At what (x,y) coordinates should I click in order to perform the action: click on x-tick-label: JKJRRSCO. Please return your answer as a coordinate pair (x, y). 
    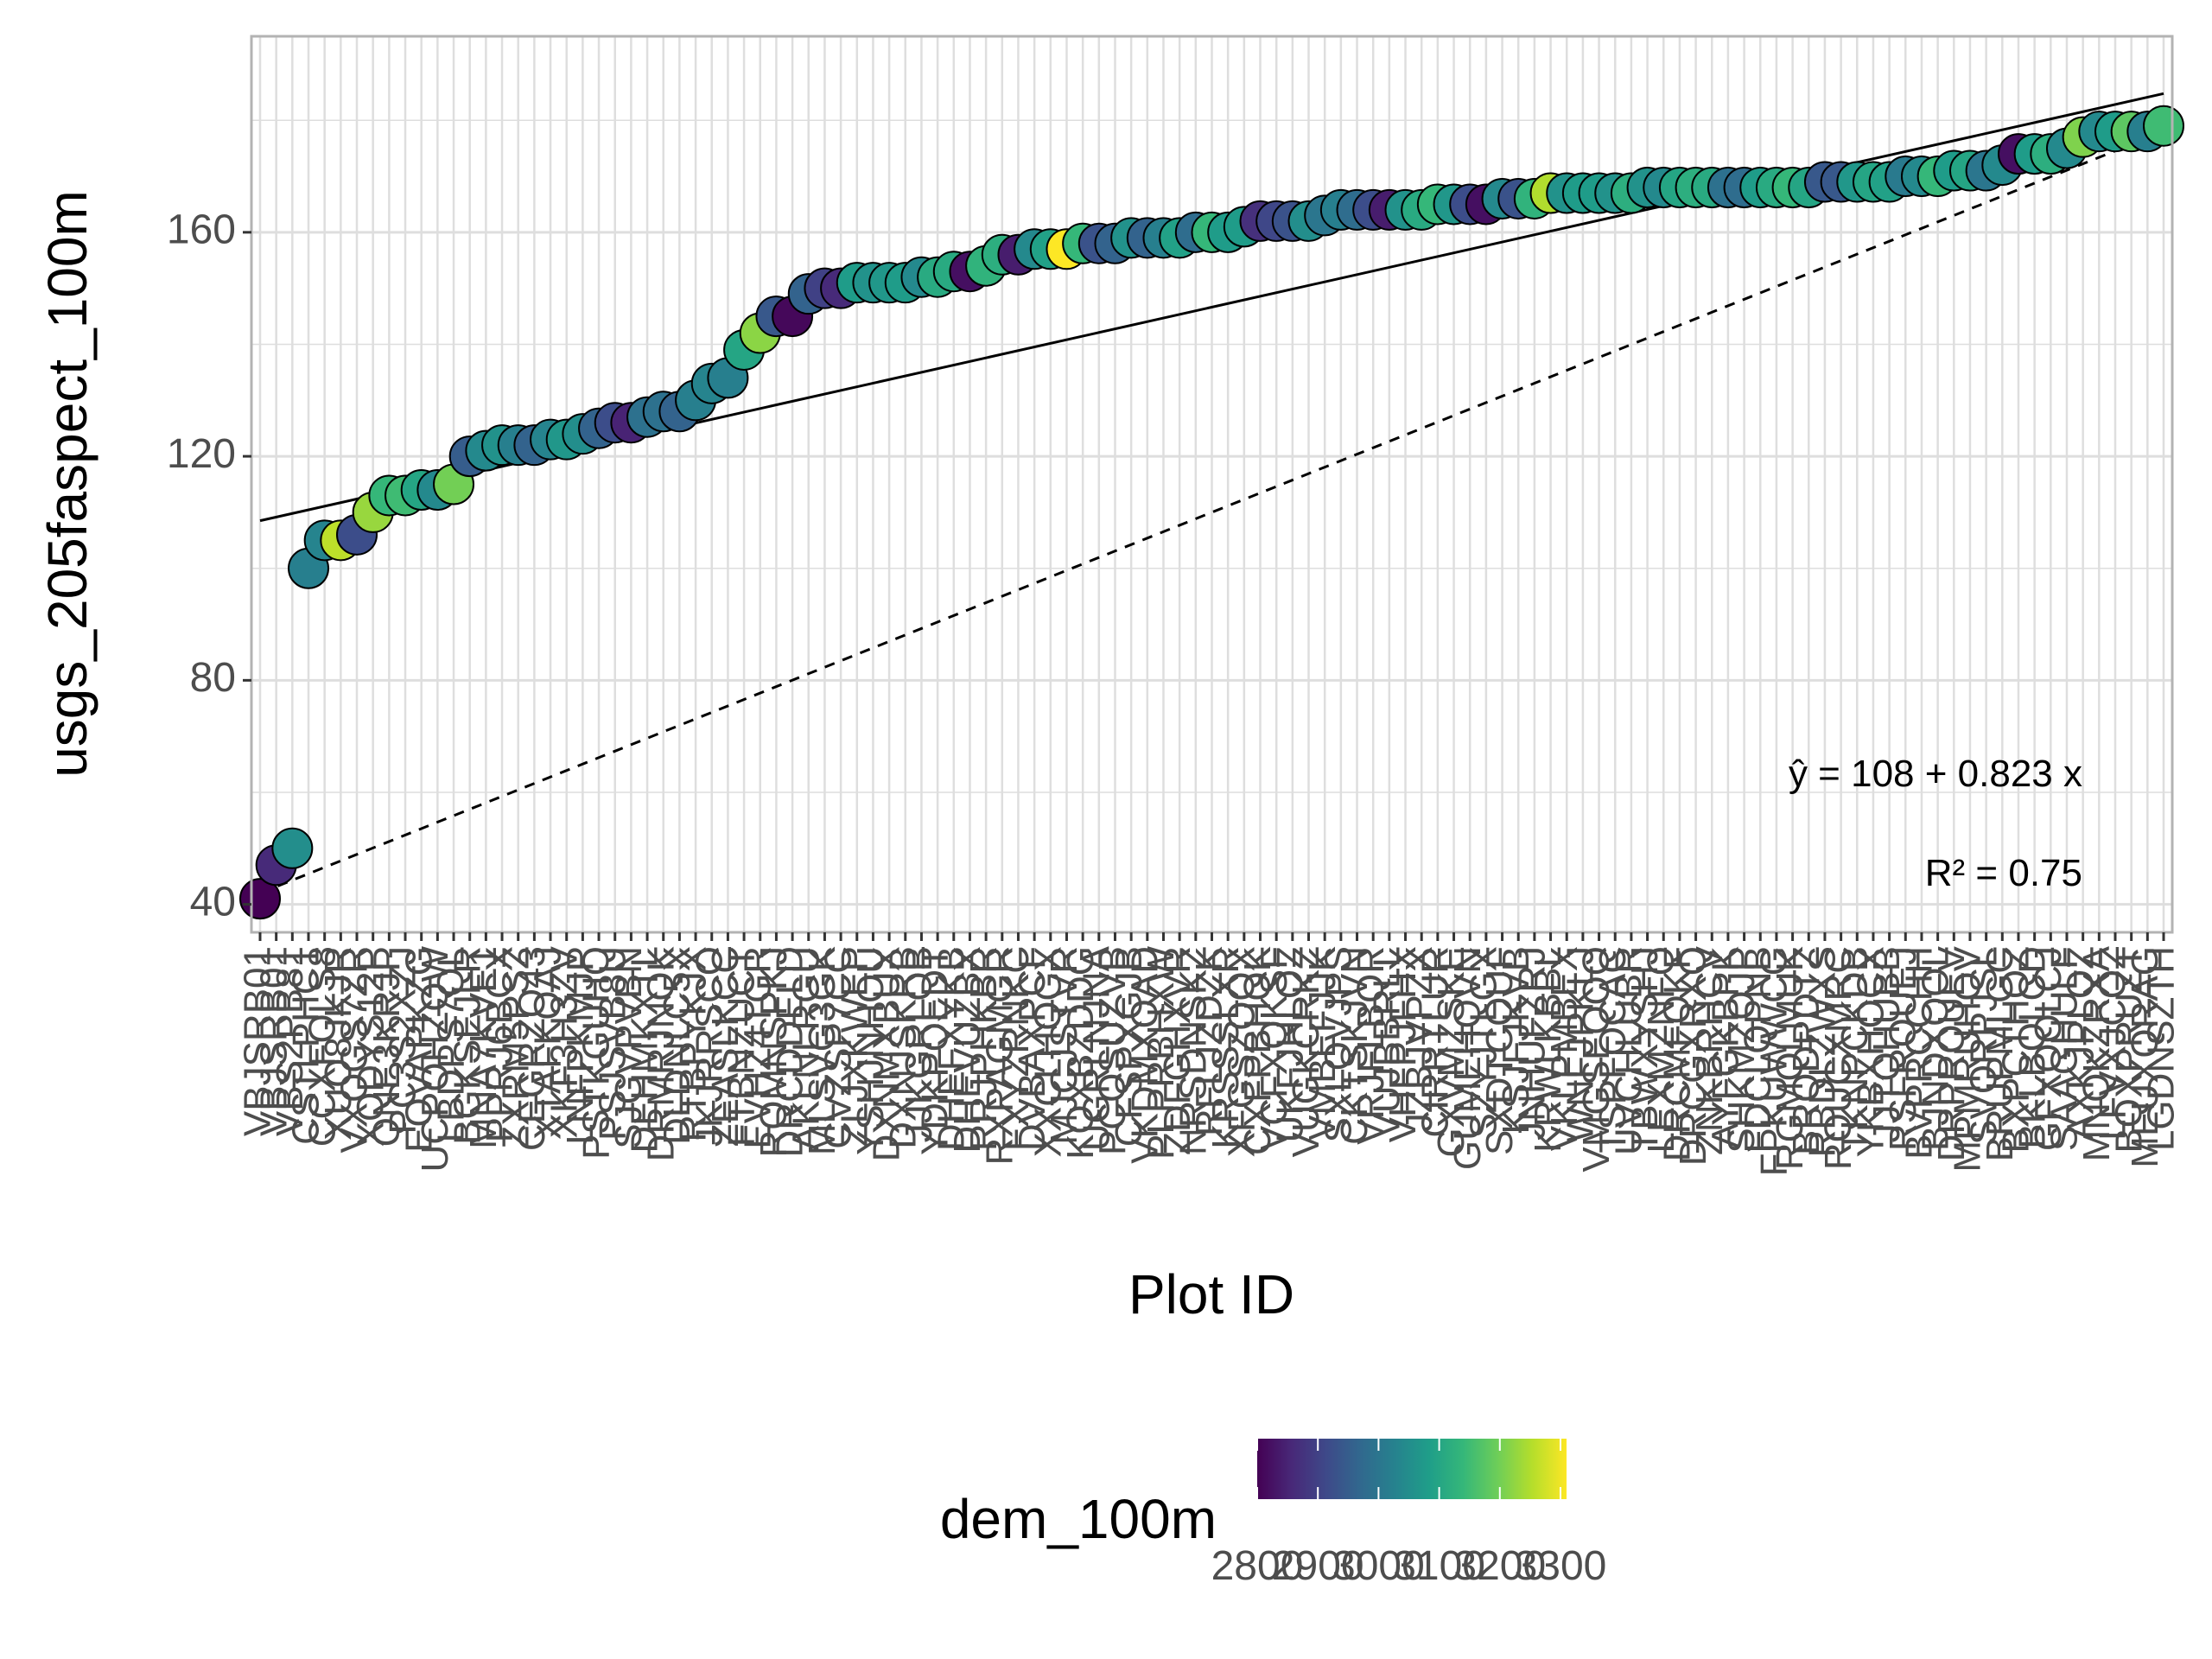
    Looking at the image, I should click on (709, 1046).